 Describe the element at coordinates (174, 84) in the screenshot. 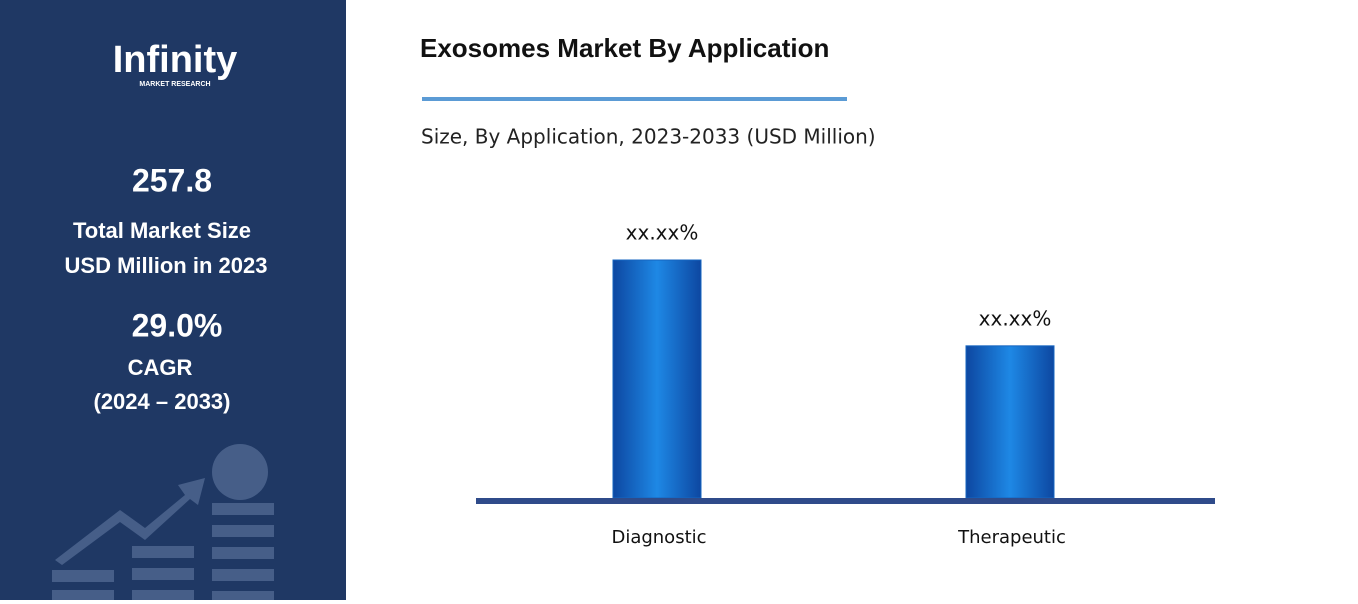

I see `logo-tagline: MARKET RESEARCH` at that location.